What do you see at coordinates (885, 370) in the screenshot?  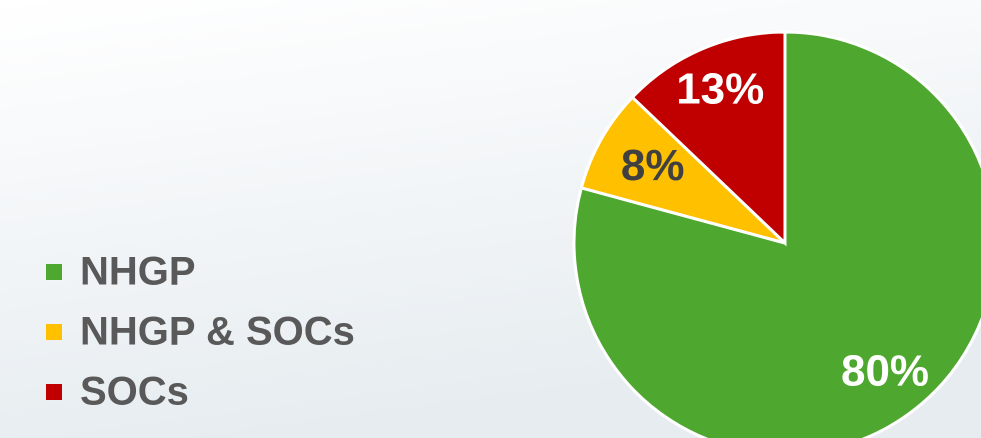 I see `data-label: 80%` at bounding box center [885, 370].